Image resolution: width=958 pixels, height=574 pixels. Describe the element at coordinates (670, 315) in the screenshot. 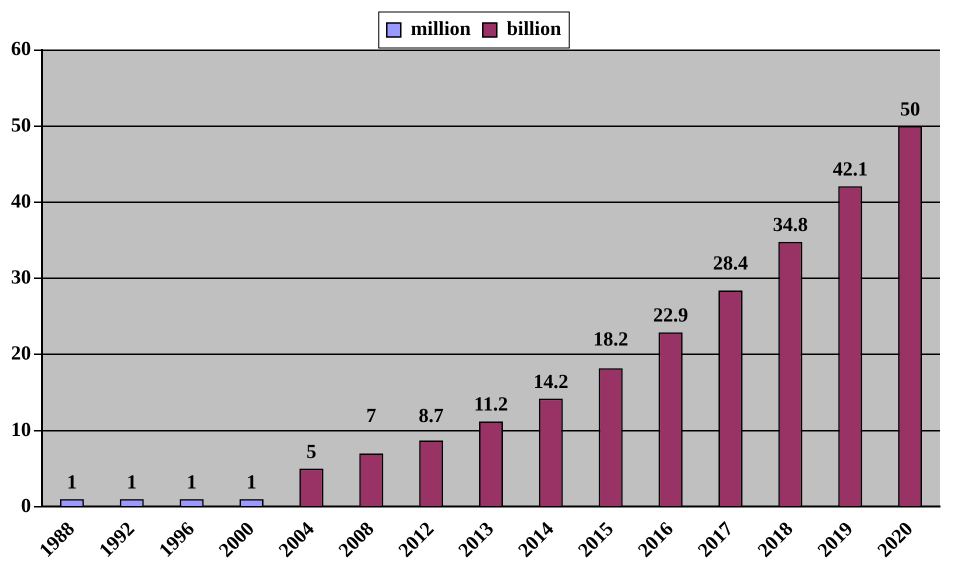

I see `data-label: 22.9` at that location.